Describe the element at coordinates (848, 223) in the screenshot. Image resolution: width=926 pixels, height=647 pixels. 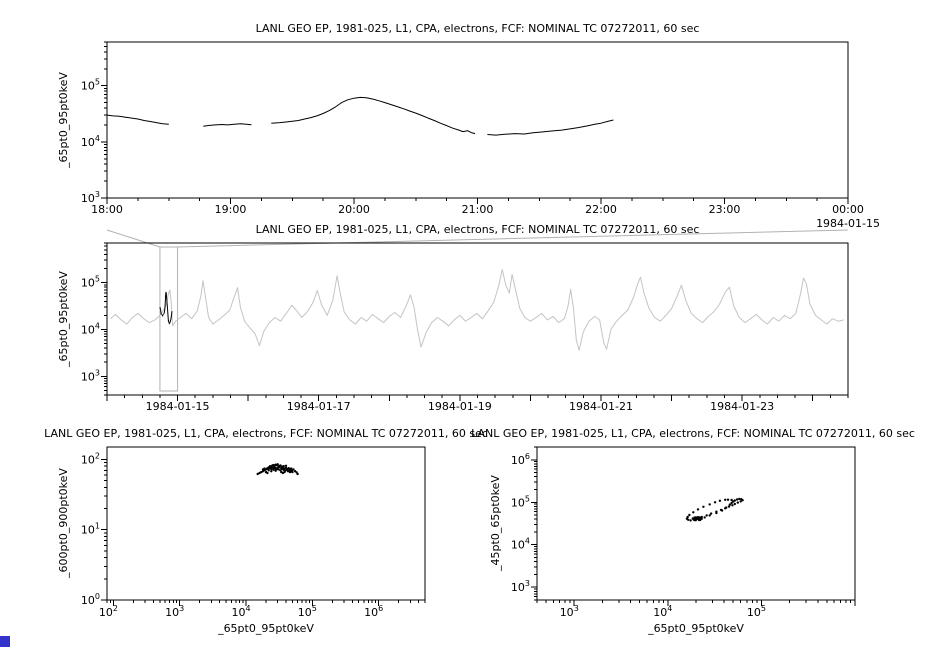
I see `panel1-axis-date-label: 1984-01-15` at that location.